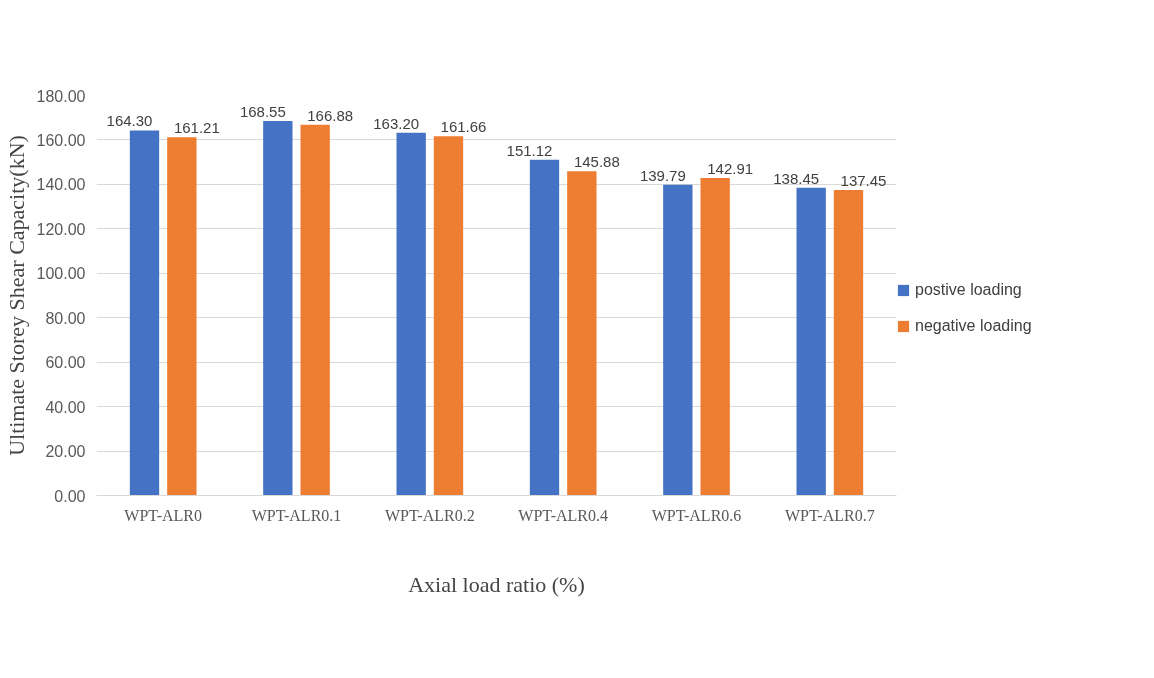  Describe the element at coordinates (830, 515) in the screenshot. I see `x-tick-label: WPT-ALR0.7` at that location.